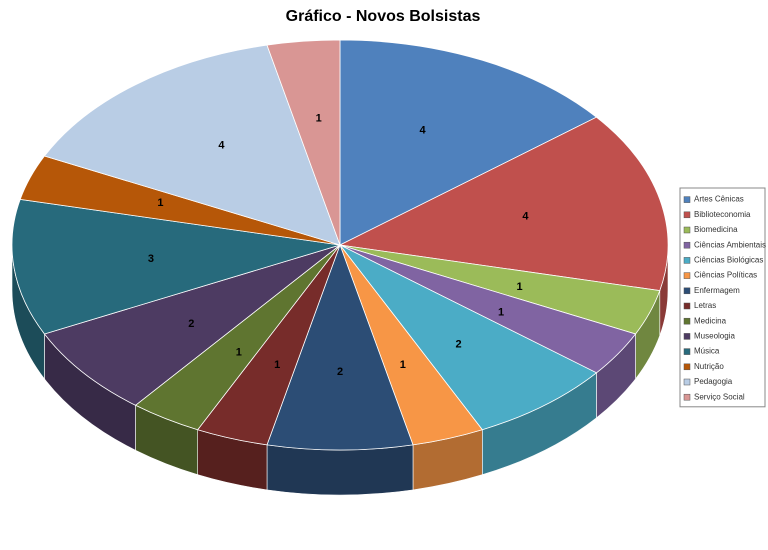  Describe the element at coordinates (714, 336) in the screenshot. I see `legend-label: Museologia` at that location.